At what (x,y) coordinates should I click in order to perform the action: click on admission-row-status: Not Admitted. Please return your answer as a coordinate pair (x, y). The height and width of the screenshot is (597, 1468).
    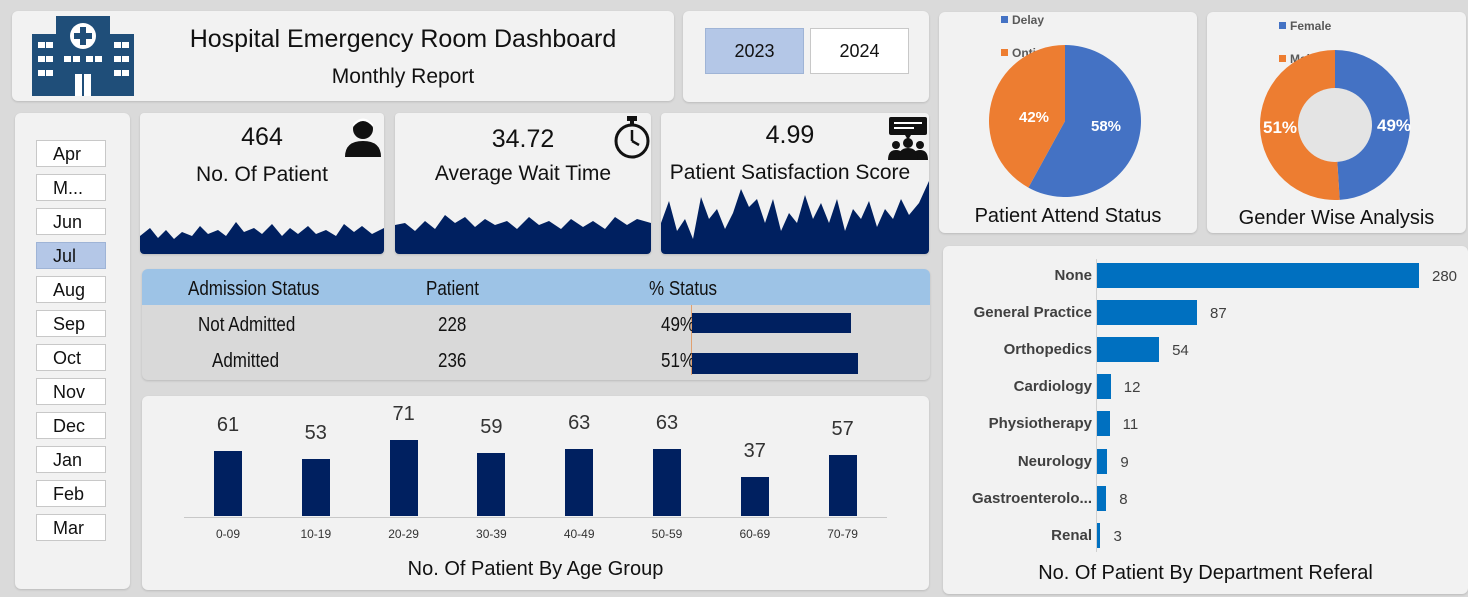
    Looking at the image, I should click on (247, 325).